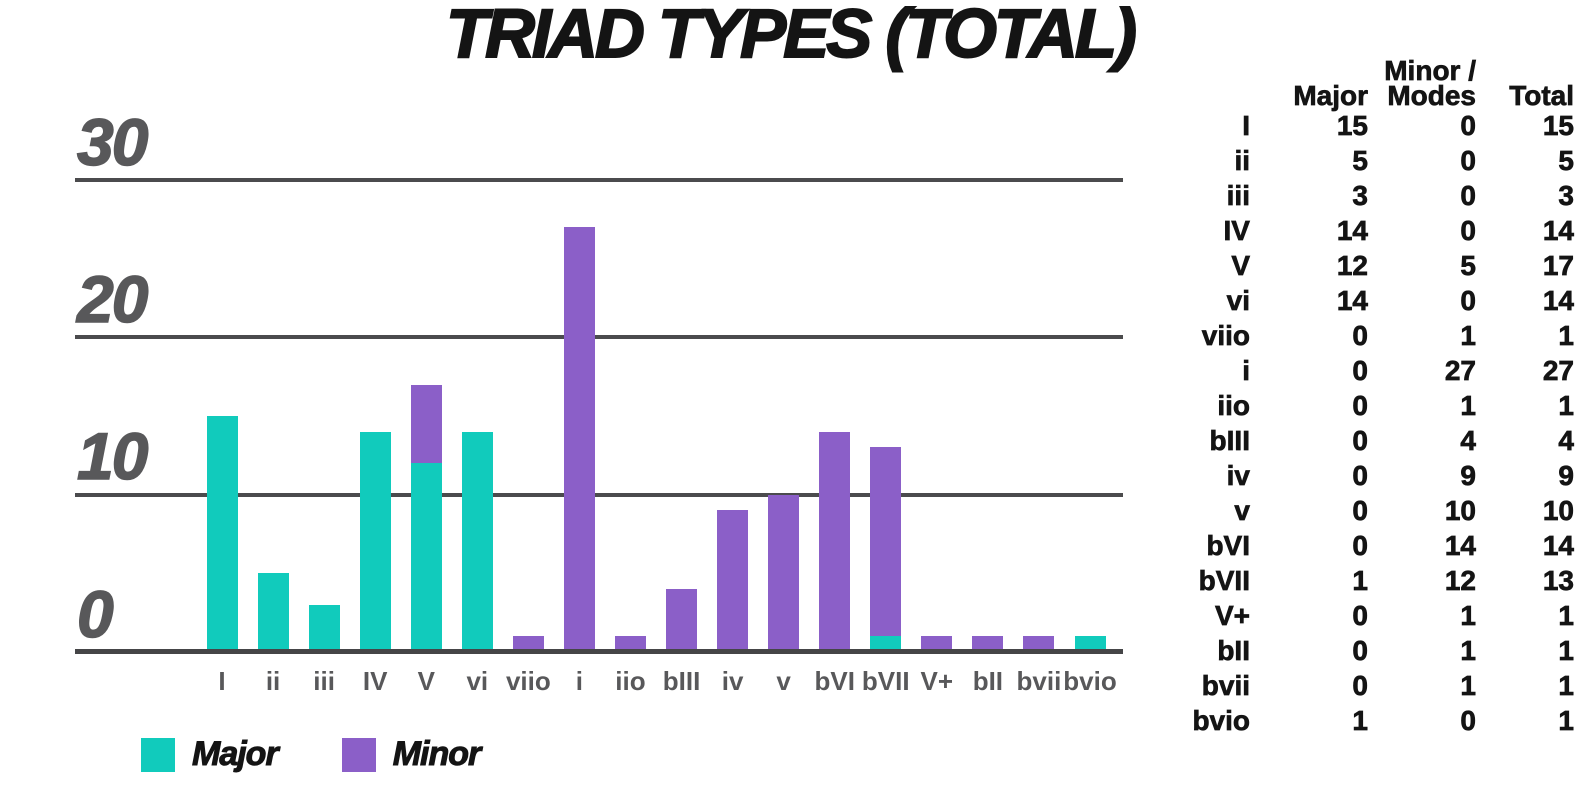  I want to click on legend-item-major: Major, so click(210, 754).